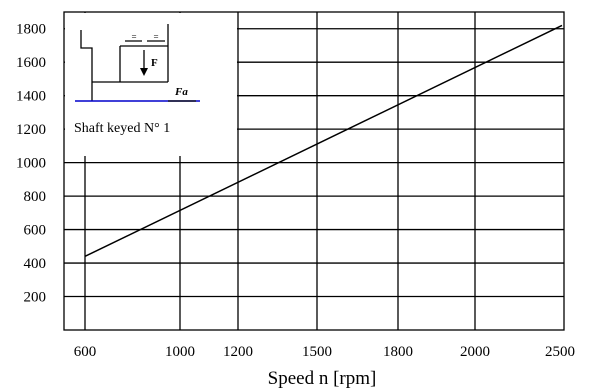 This screenshot has height=392, width=594. What do you see at coordinates (322, 378) in the screenshot?
I see `x-axis-label: Speed n [rpm]` at bounding box center [322, 378].